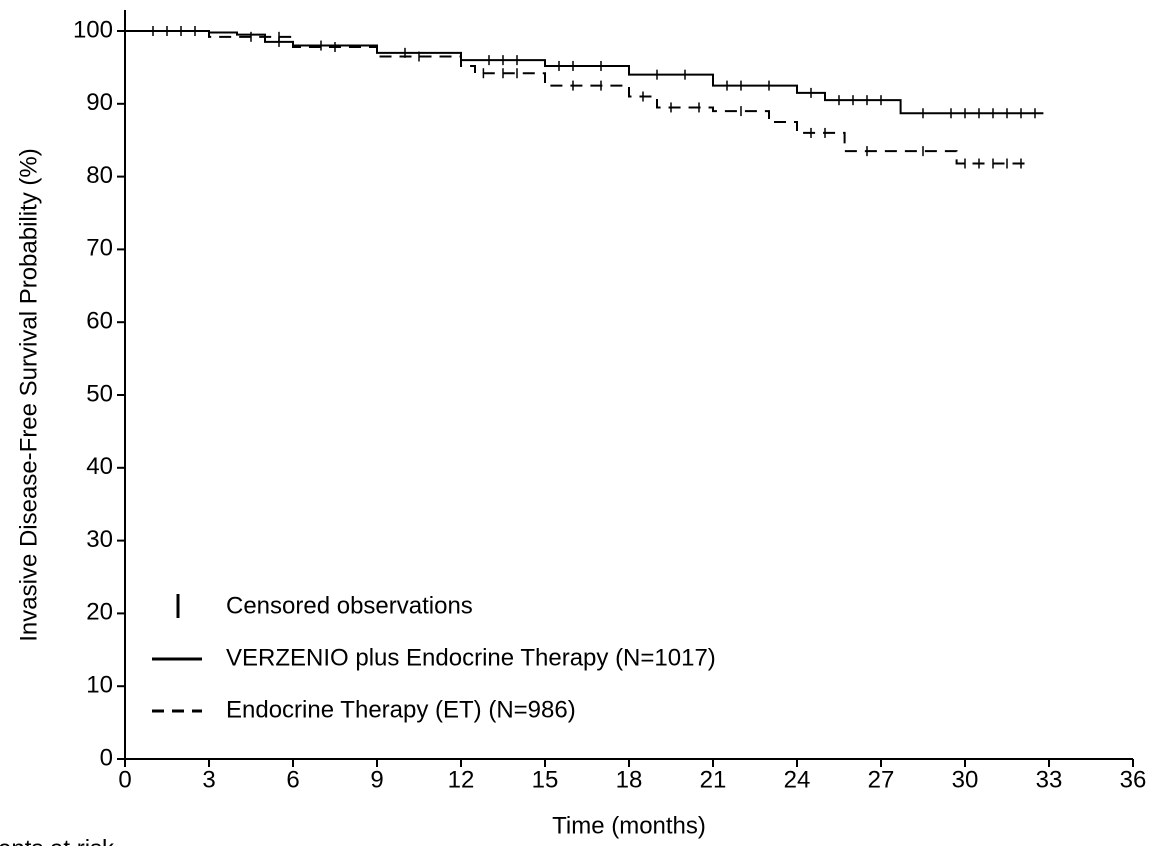  I want to click on y-tick-label: 40, so click(99, 466).